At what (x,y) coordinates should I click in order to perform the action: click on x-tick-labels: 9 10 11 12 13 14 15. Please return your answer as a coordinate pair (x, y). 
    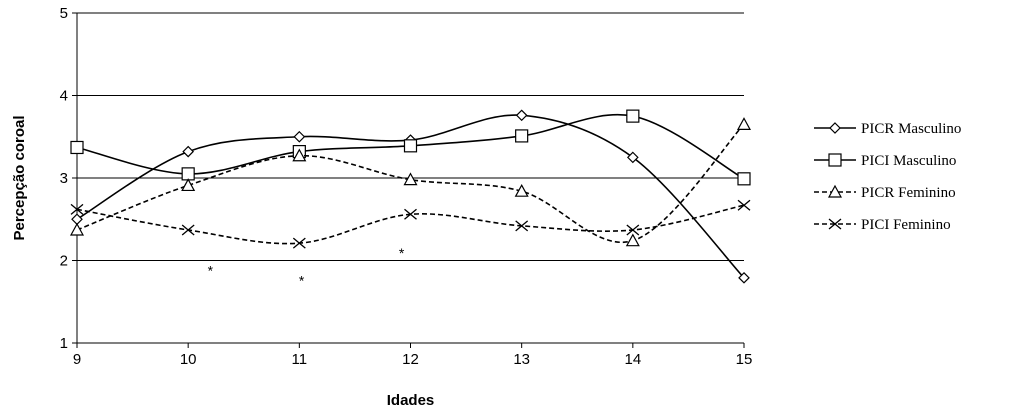
    Looking at the image, I should click on (413, 359).